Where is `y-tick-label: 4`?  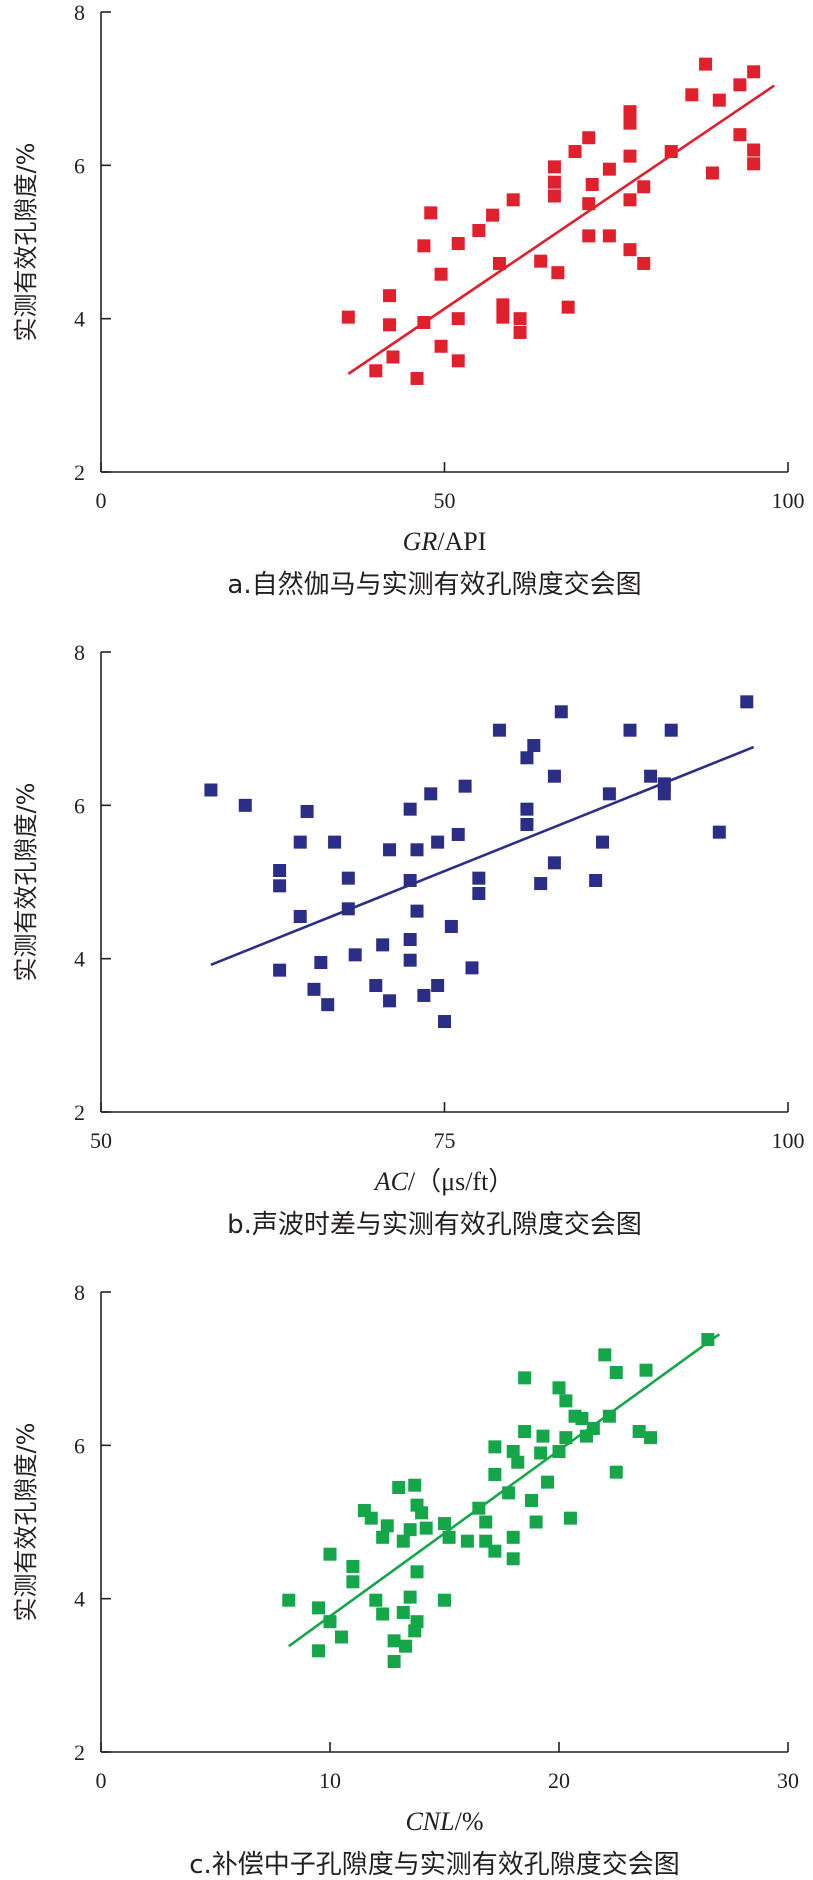
y-tick-label: 4 is located at coordinates (79, 1599).